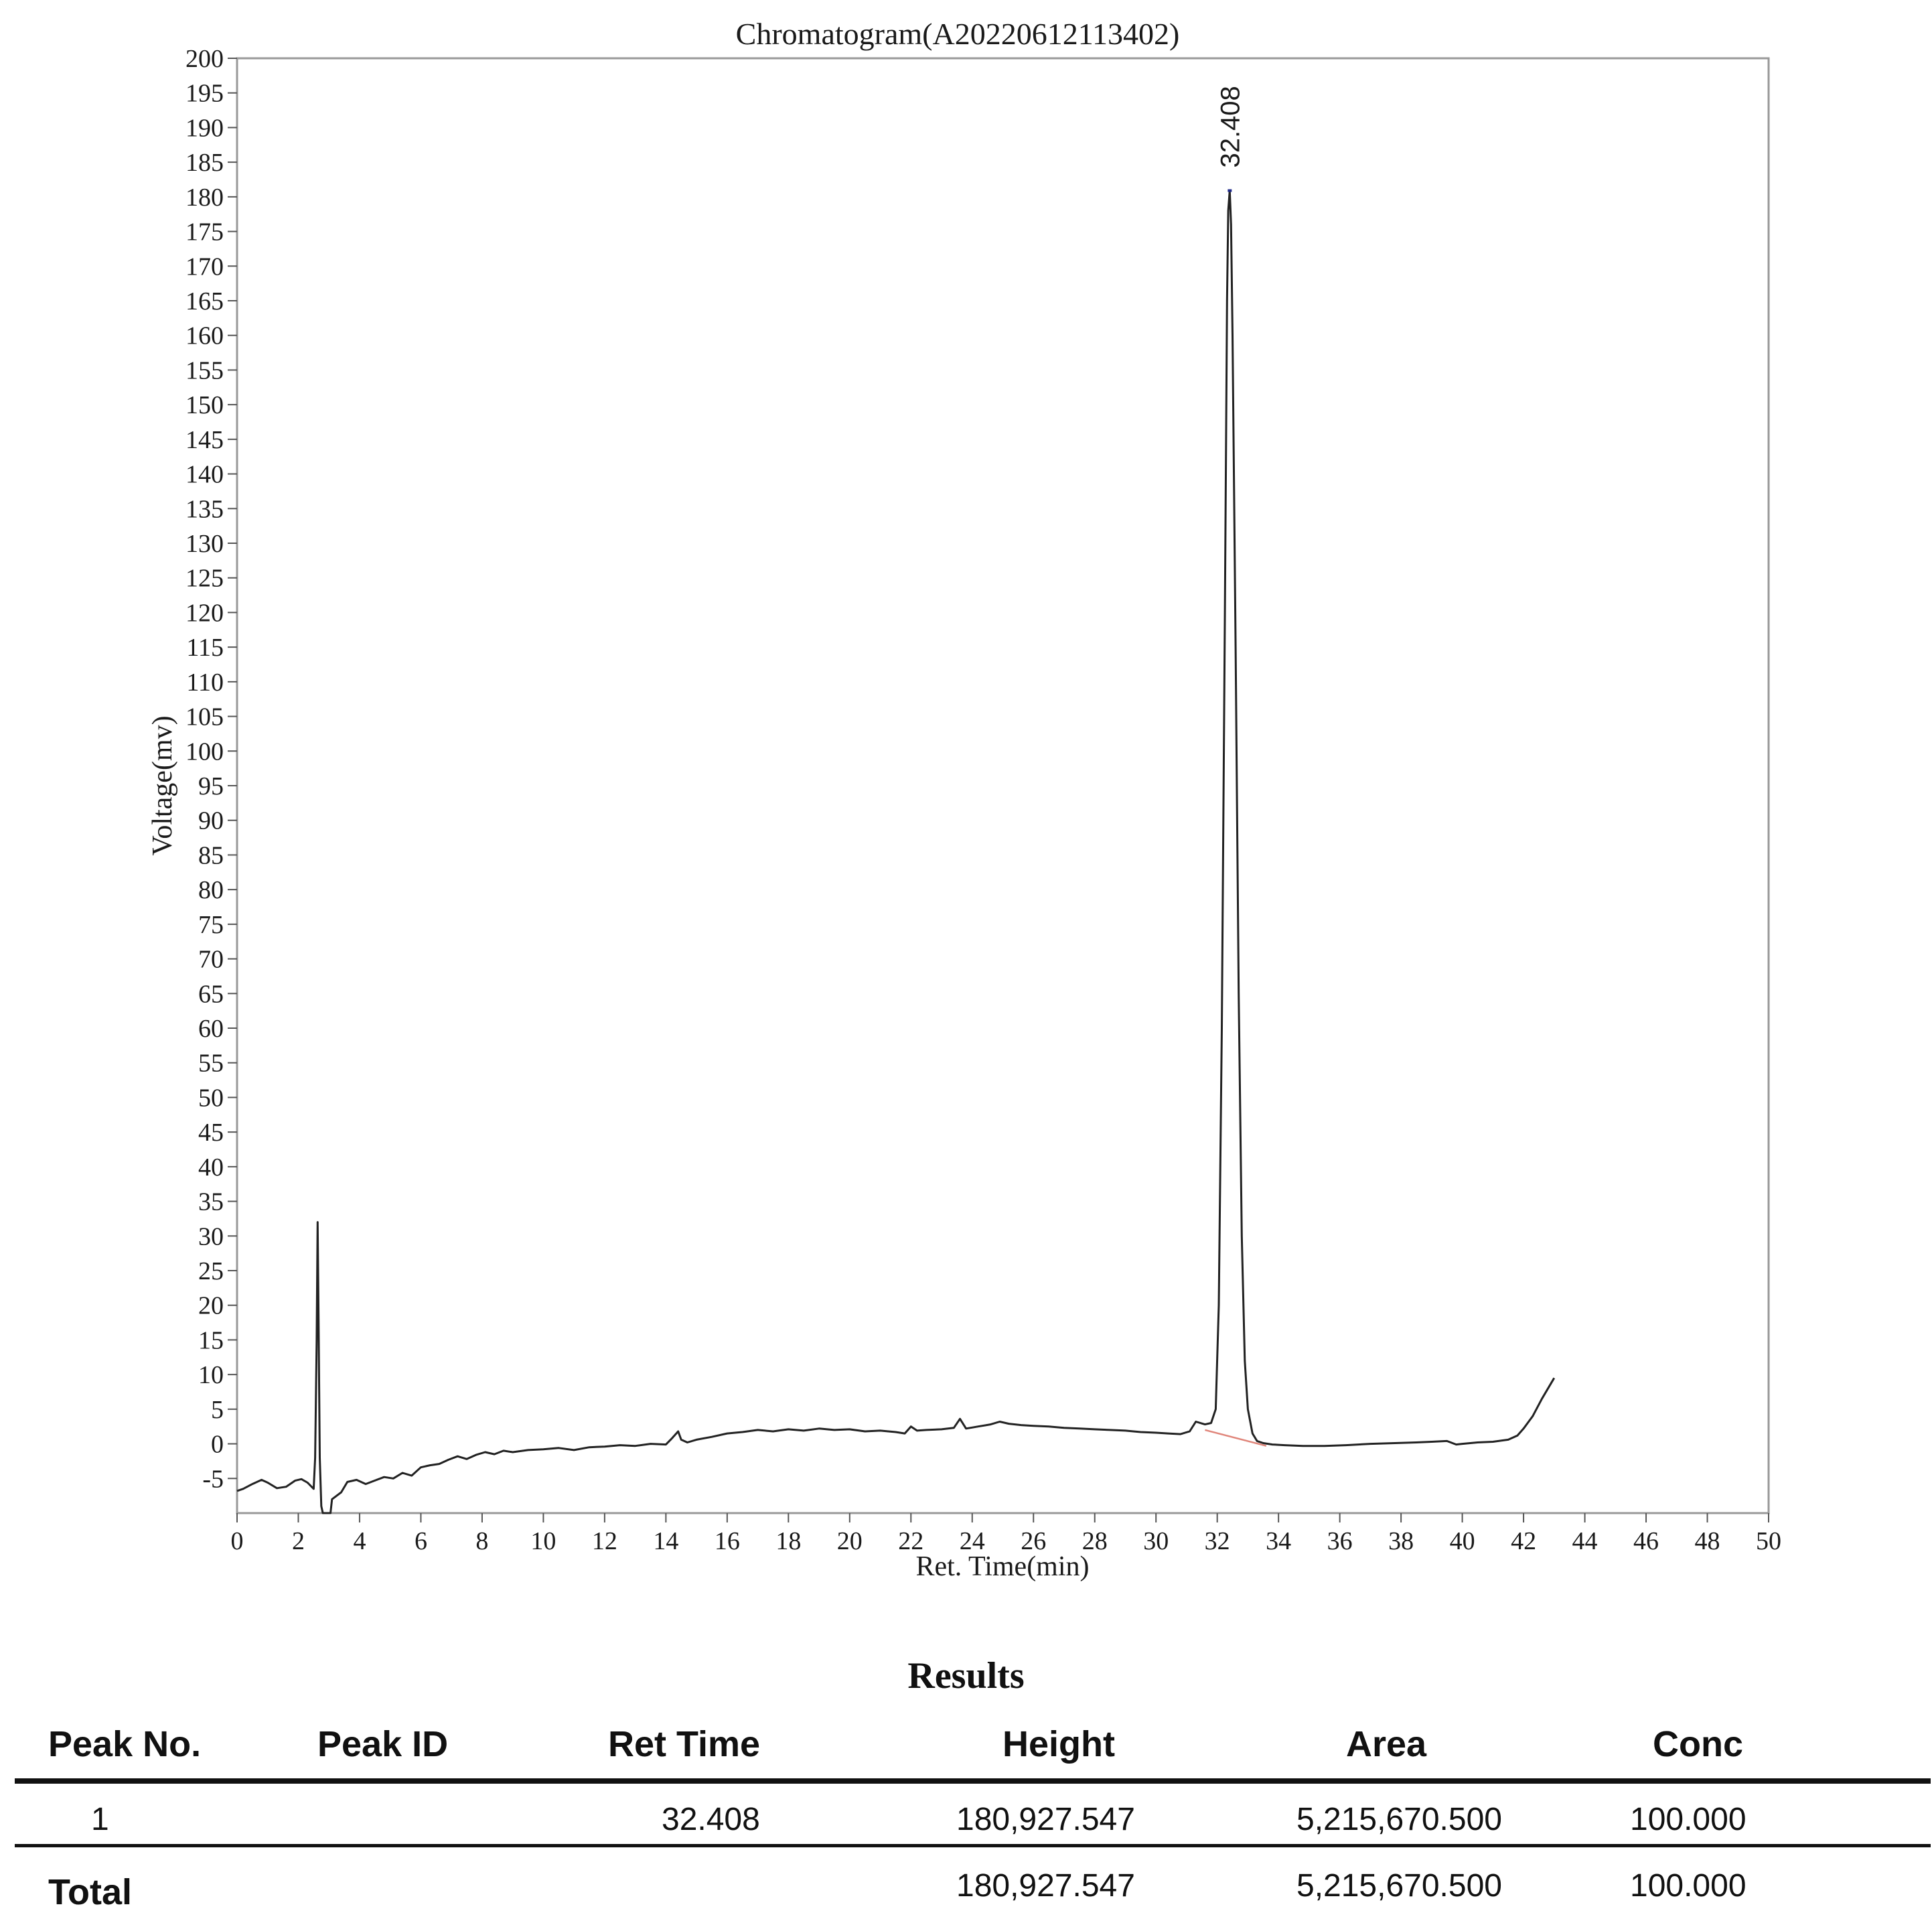 The image size is (1932, 1921). Describe the element at coordinates (162, 785) in the screenshot. I see `y-axis-label: Voltage(mv)` at that location.